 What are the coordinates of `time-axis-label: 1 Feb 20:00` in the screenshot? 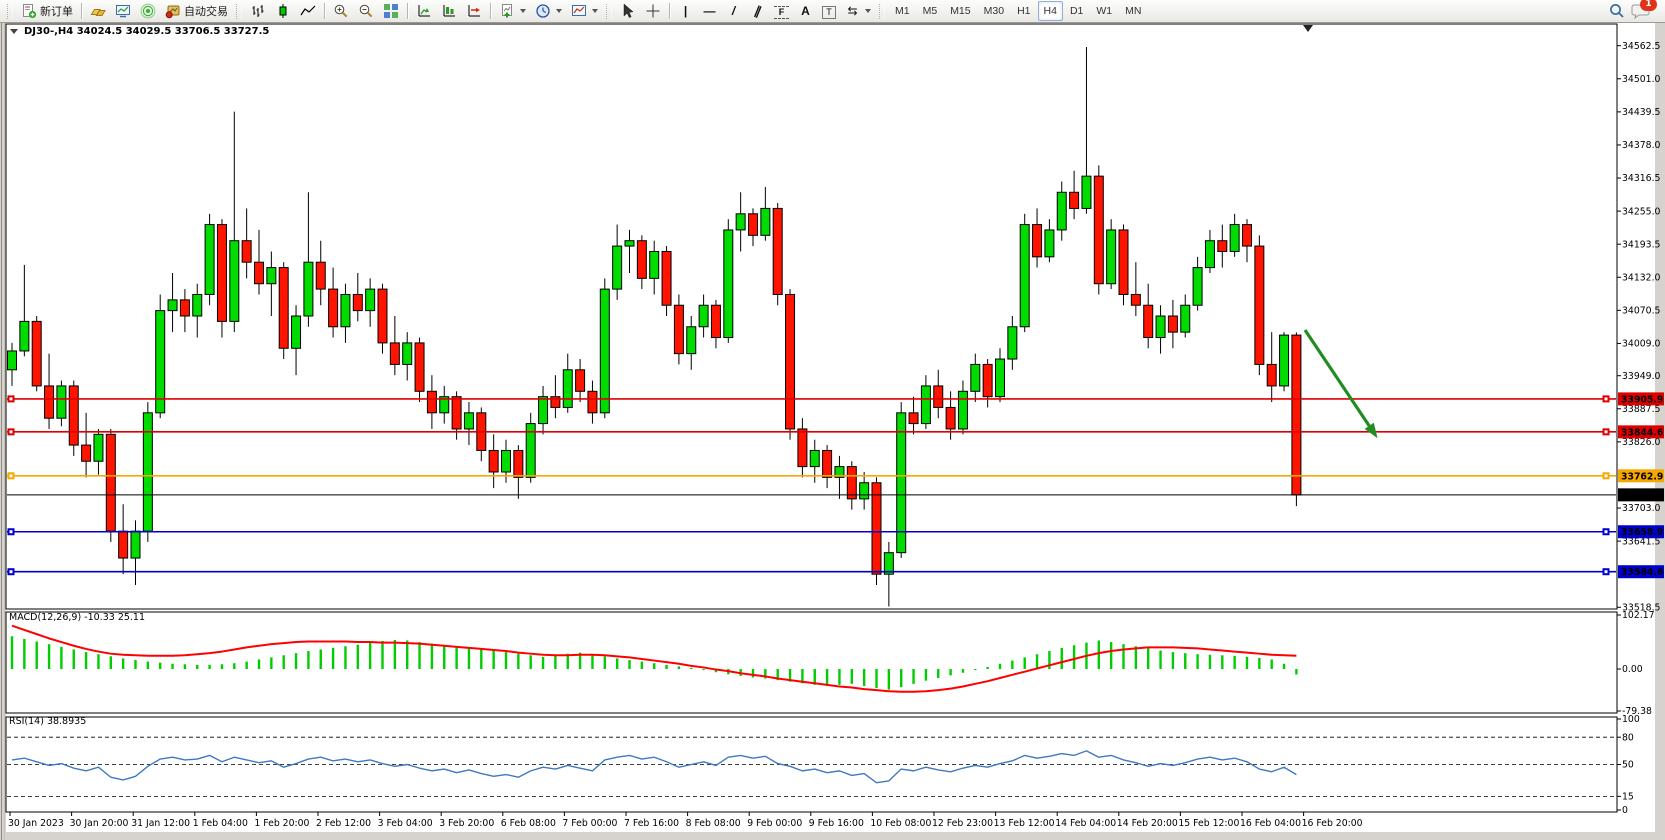 It's located at (281, 823).